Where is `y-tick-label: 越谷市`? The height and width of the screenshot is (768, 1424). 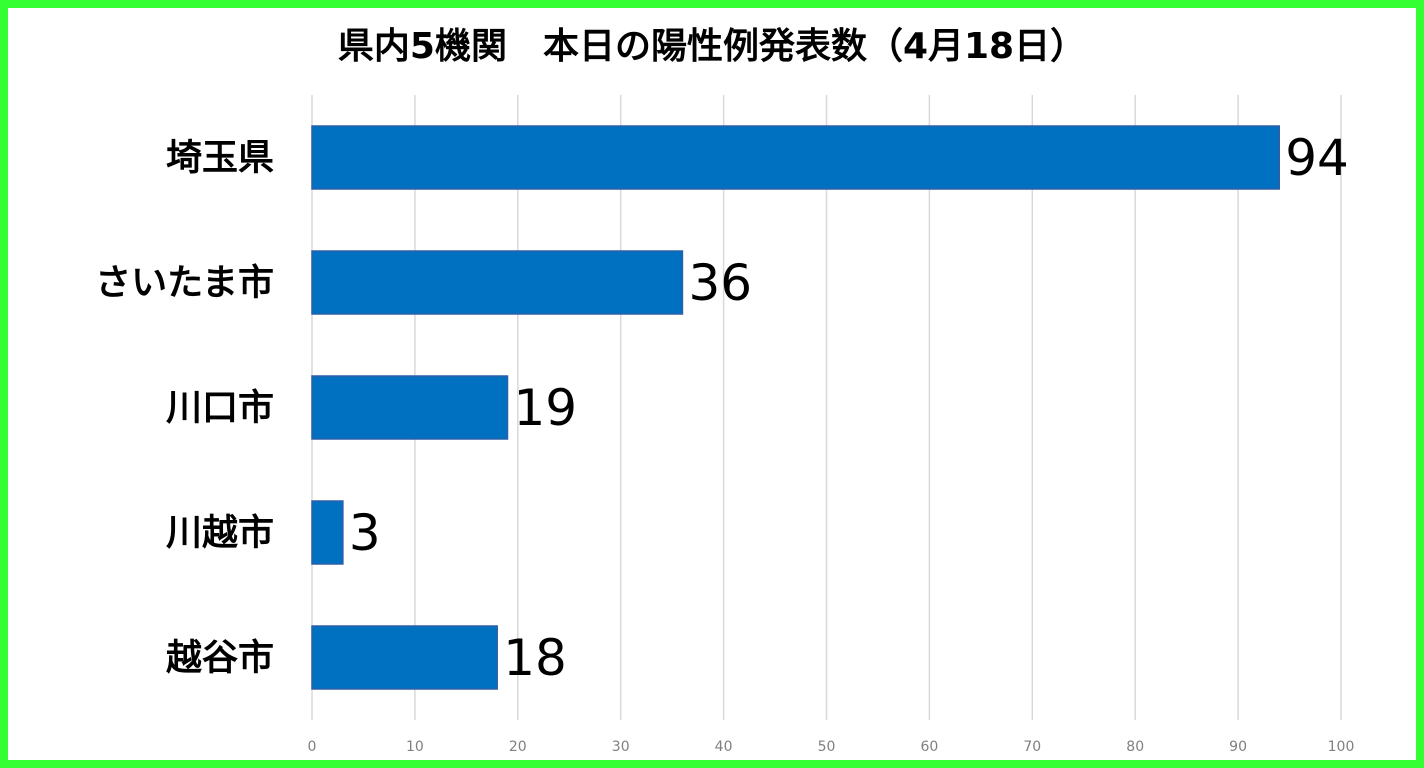 y-tick-label: 越谷市 is located at coordinates (220, 658).